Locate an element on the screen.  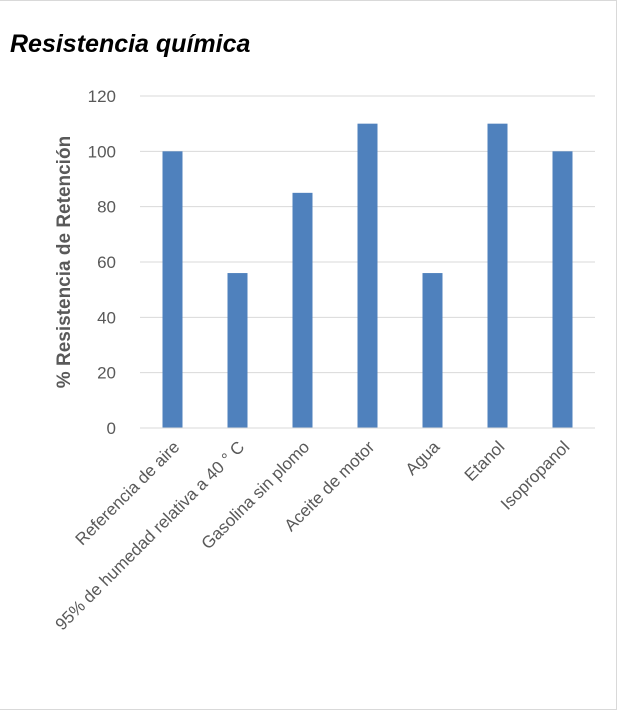
y-tick-label: 80 is located at coordinates (106, 207).